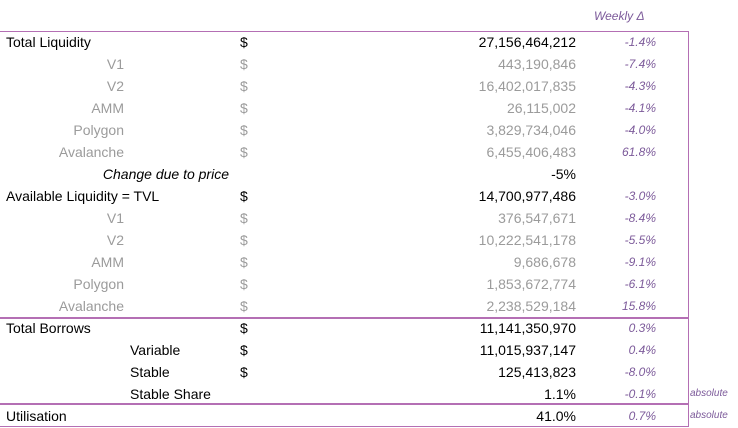 The width and height of the screenshot is (738, 428). I want to click on table-row: V2 $10,222,541,178 -5.5%, so click(369, 240).